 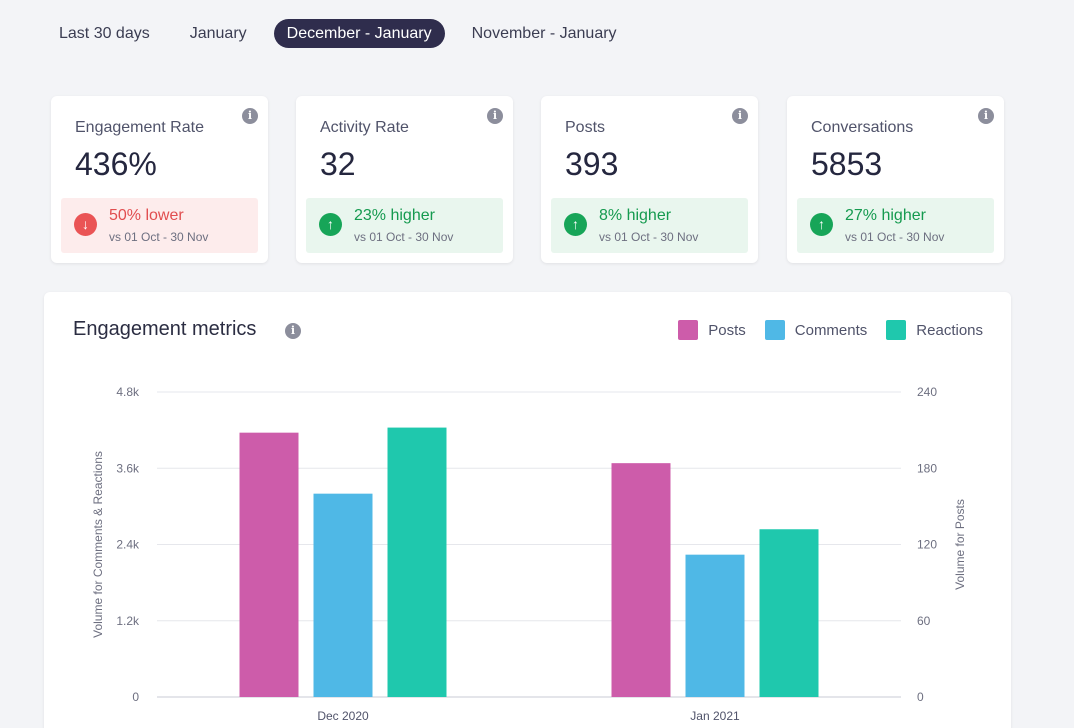 I want to click on y-right-tick-label: 120, so click(x=927, y=545).